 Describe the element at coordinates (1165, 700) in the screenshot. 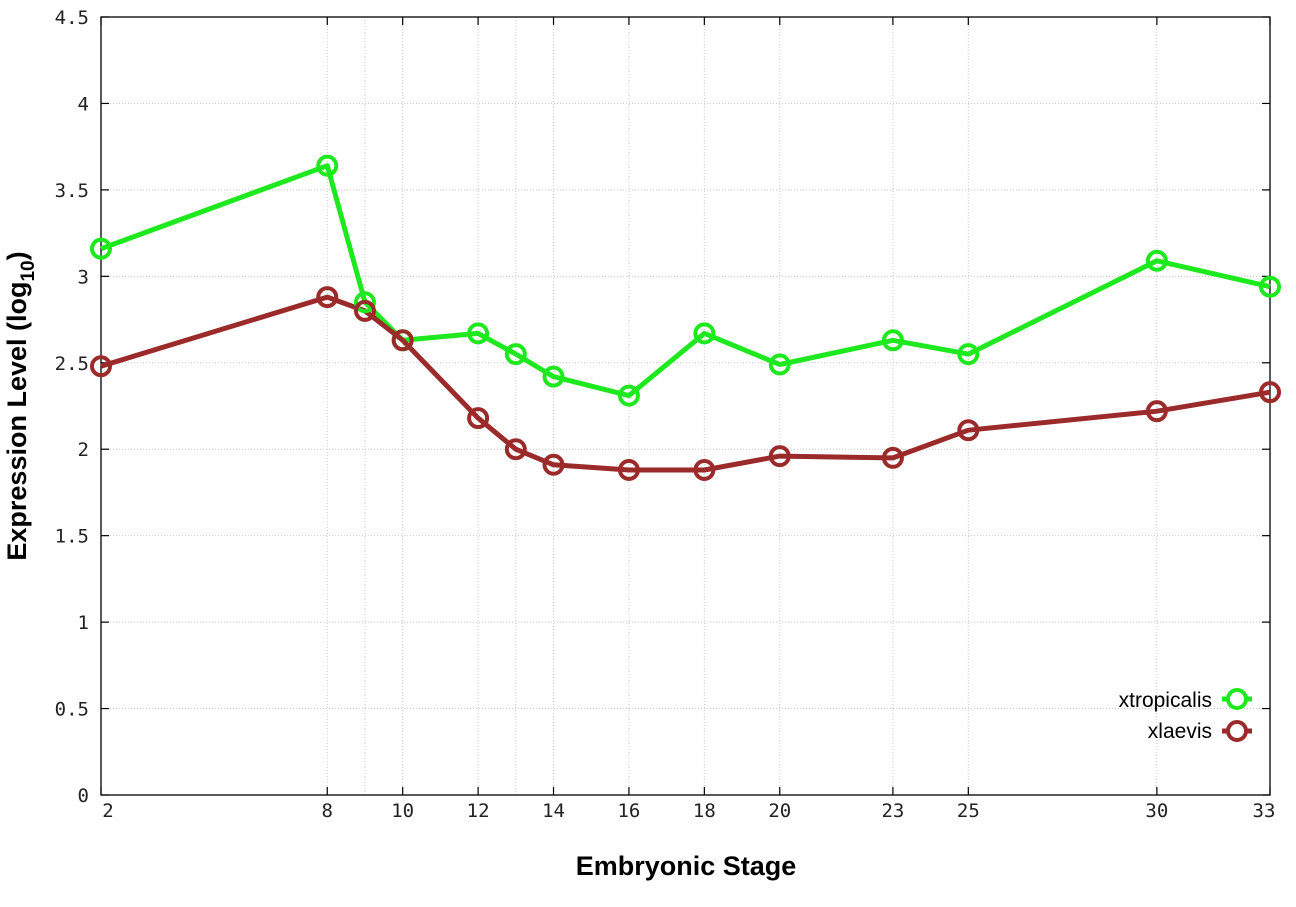

I see `legend-label-xtropicalis: xtropicalis` at that location.